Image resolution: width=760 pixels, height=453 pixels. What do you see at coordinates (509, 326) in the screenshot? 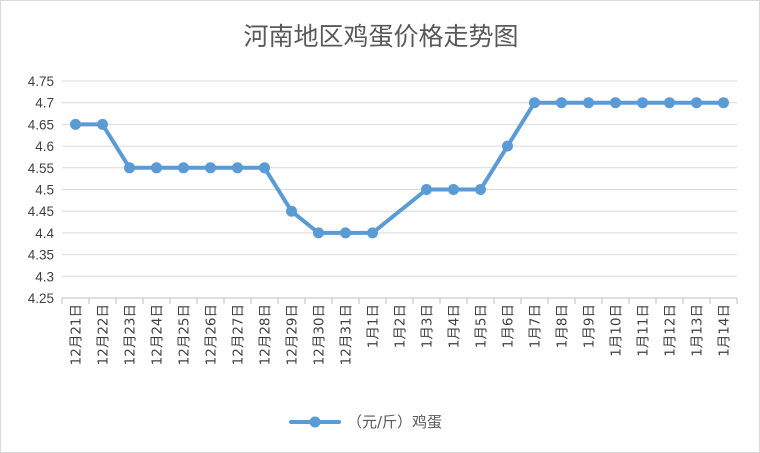
I see `x-tick-label: 1月6日` at bounding box center [509, 326].